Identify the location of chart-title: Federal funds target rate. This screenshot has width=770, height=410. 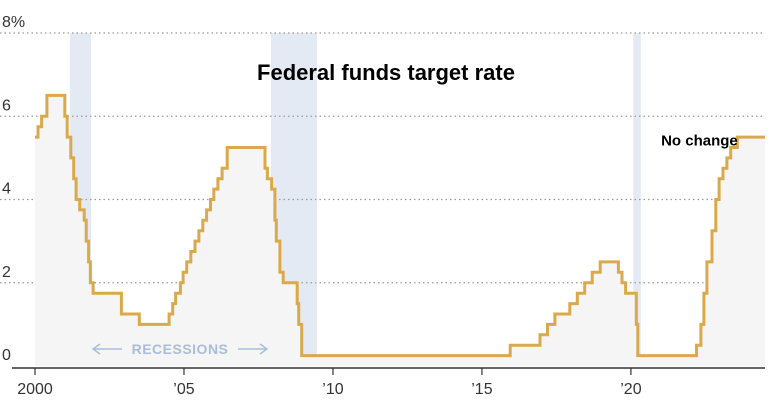
(386, 72).